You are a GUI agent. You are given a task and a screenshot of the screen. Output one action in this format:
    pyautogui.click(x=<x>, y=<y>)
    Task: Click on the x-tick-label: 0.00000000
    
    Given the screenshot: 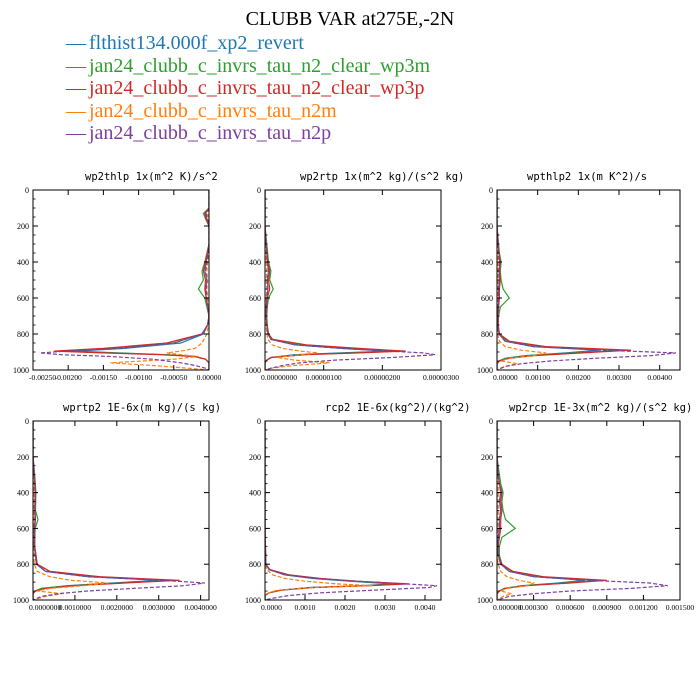 What is the action you would take?
    pyautogui.click(x=279, y=377)
    